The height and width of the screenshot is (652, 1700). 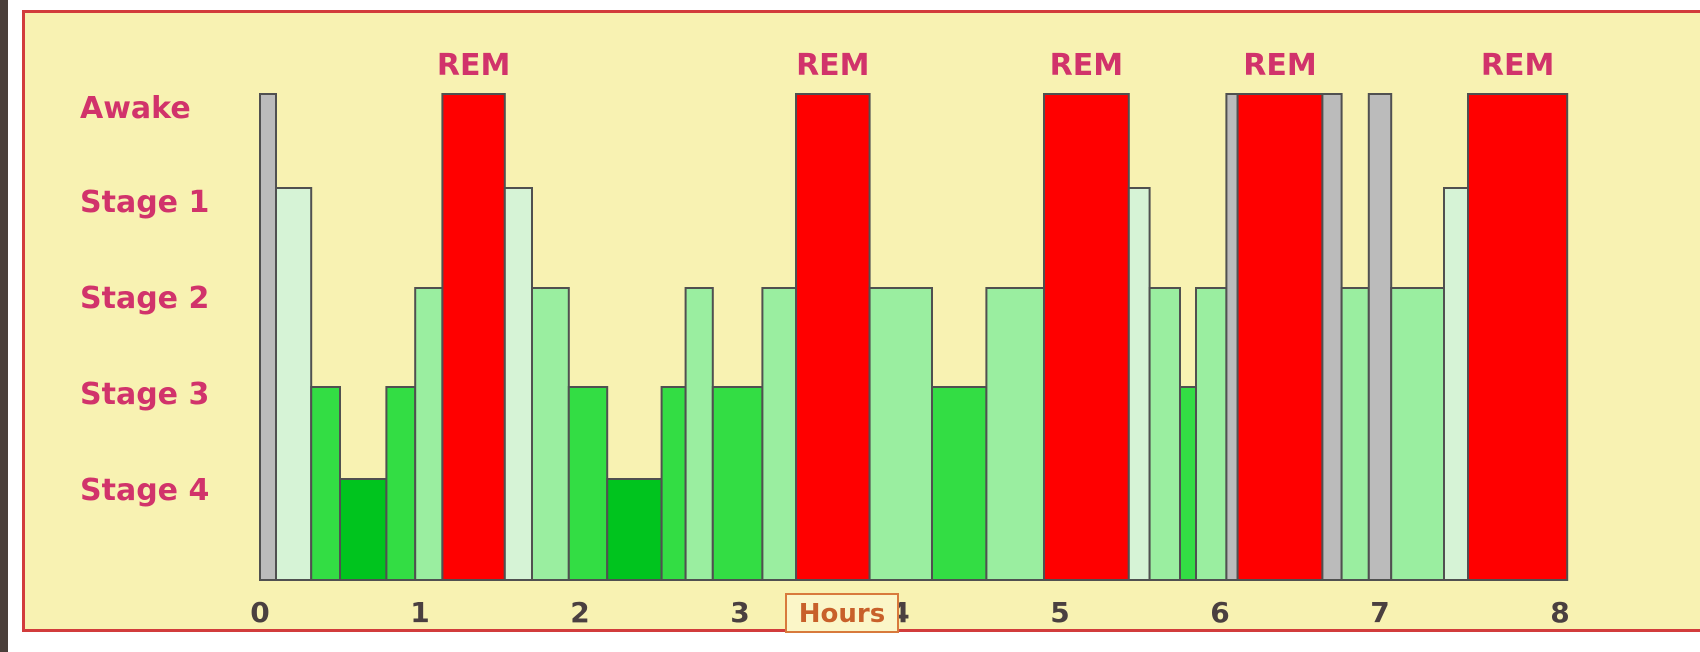 I want to click on x-axis-label-text: Hours, so click(x=842, y=614).